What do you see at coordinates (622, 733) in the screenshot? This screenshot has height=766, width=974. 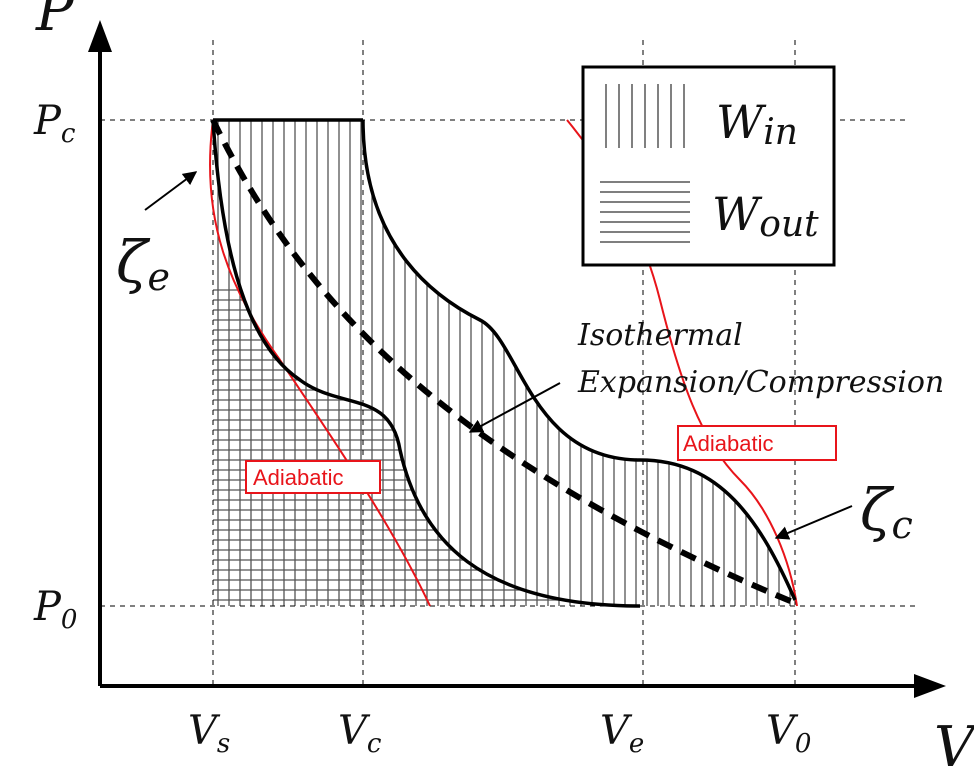 I see `ve-tick-label: Ve` at bounding box center [622, 733].